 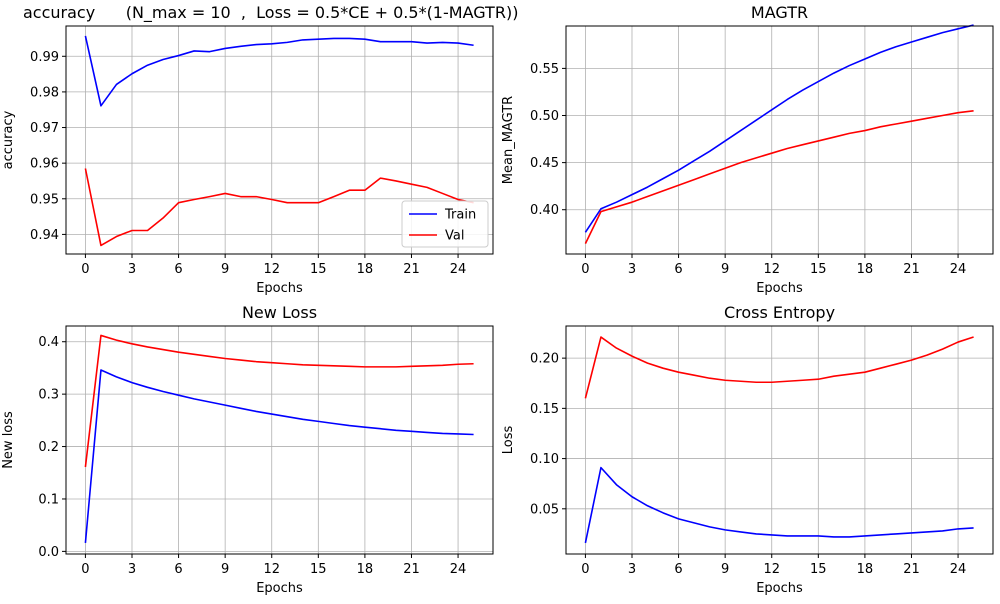 I want to click on chart-title: New Loss, so click(x=279, y=312).